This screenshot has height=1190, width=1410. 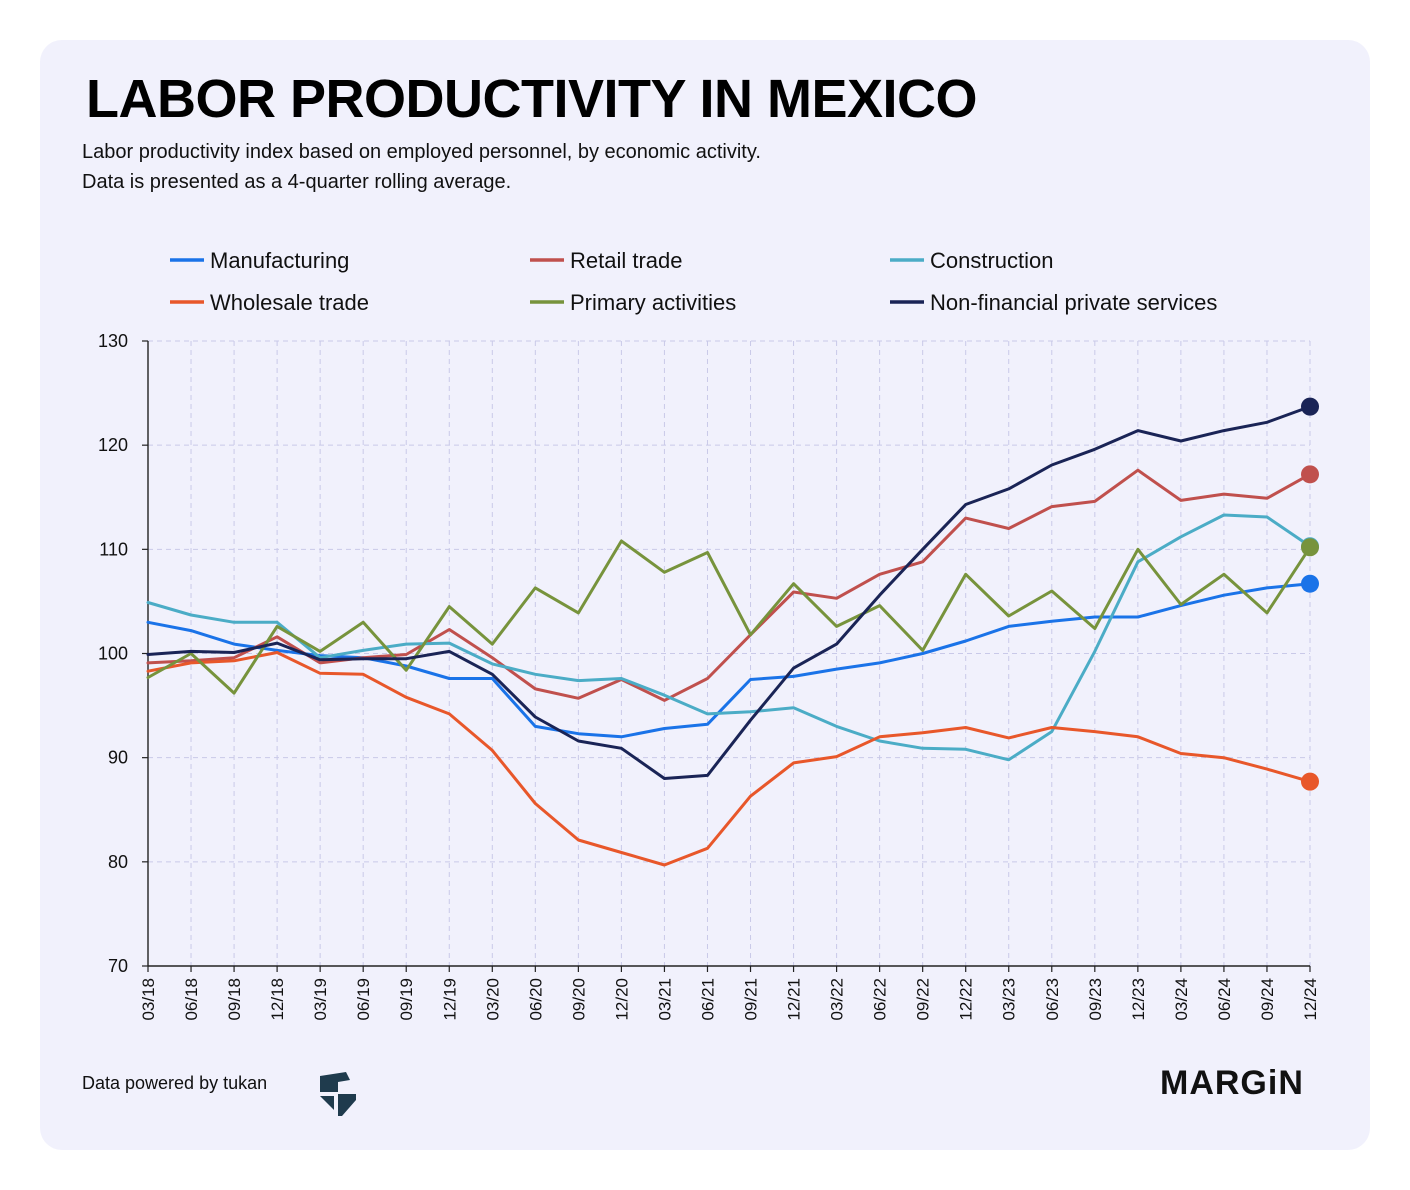 I want to click on legend-label-construction: Construction, so click(x=992, y=260).